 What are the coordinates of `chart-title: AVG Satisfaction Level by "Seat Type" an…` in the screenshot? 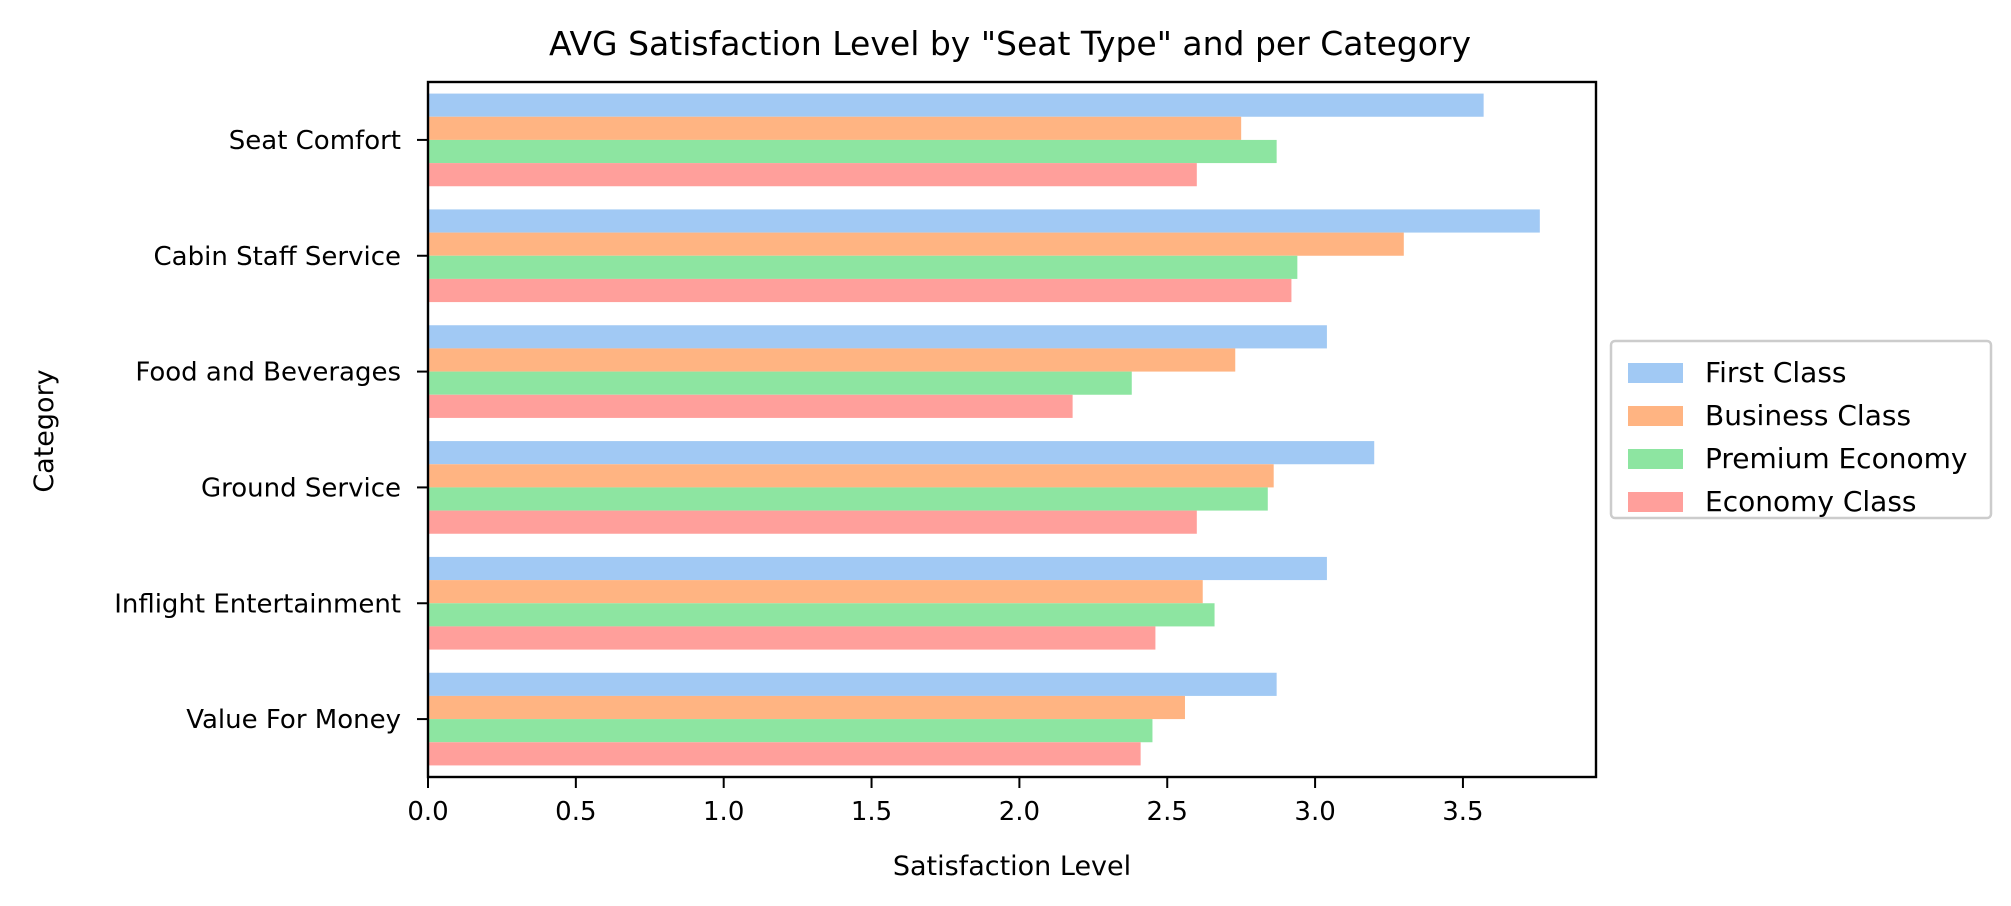 It's located at (1010, 43).